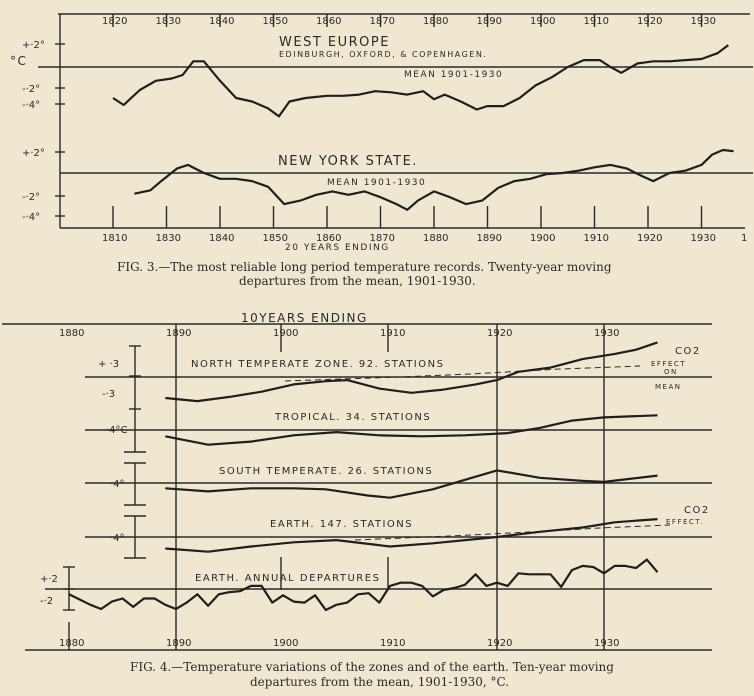 Image resolution: width=754 pixels, height=696 pixels. I want to click on we-ytick: -·2°, so click(31, 89).